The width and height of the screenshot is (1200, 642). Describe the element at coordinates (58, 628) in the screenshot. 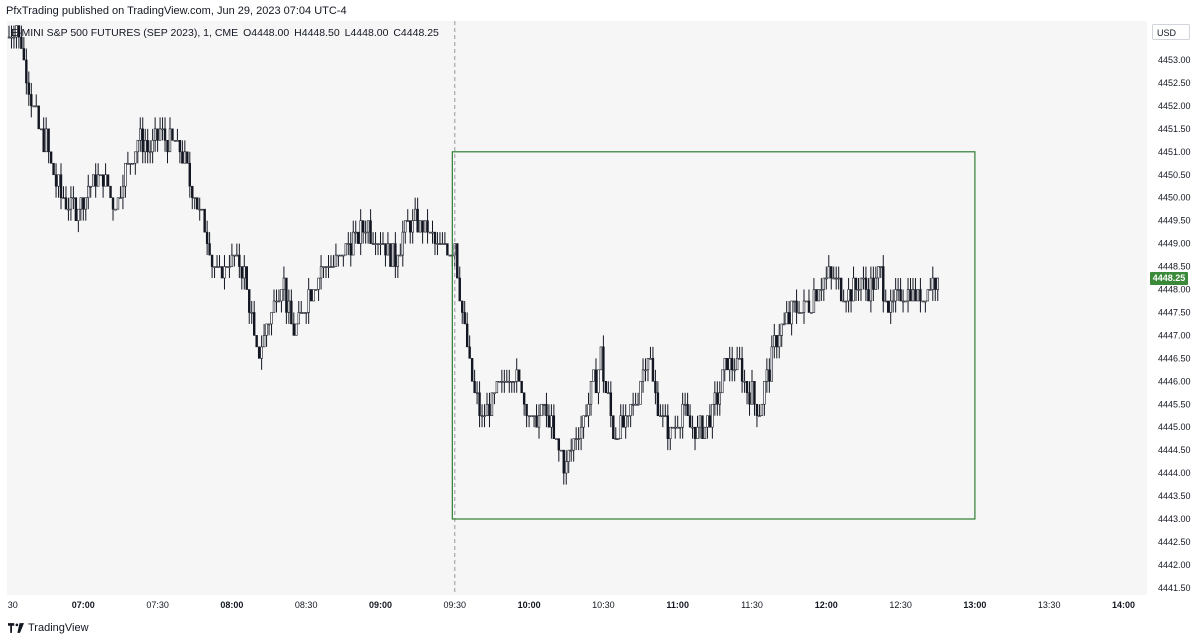

I see `footer-brand-text: TradingView` at that location.